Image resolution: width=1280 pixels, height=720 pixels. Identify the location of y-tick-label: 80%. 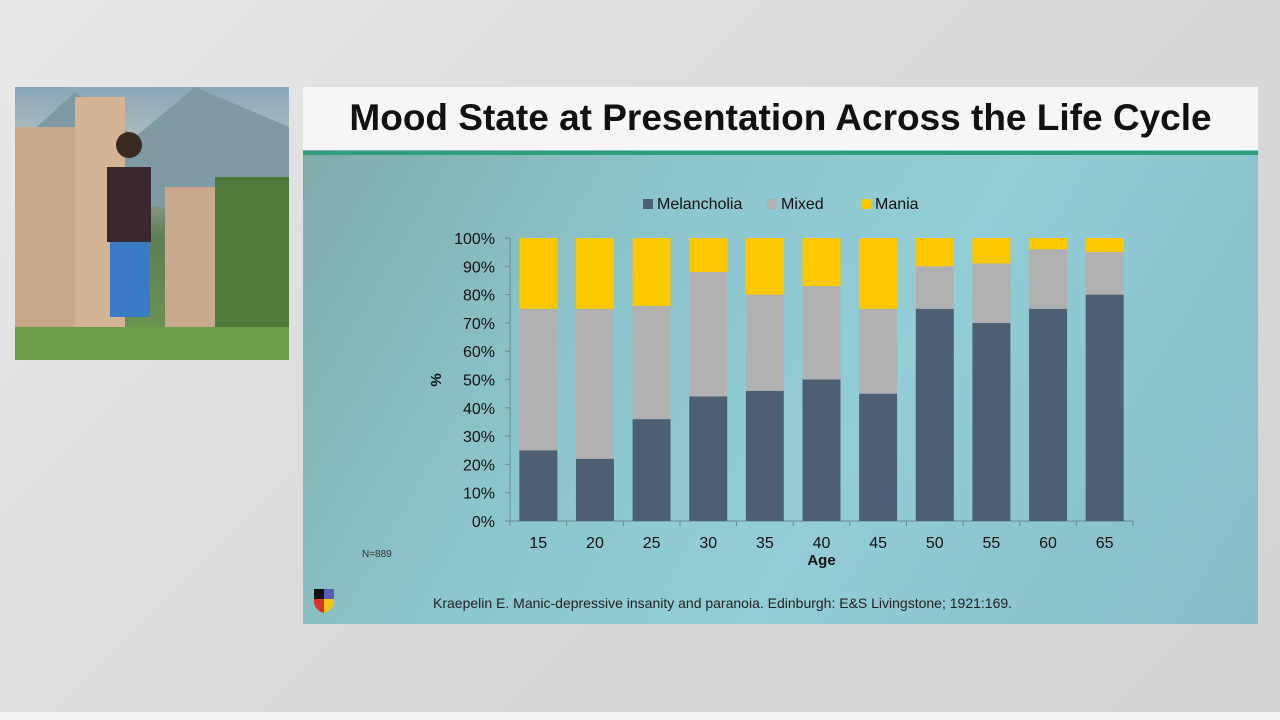
(479, 296).